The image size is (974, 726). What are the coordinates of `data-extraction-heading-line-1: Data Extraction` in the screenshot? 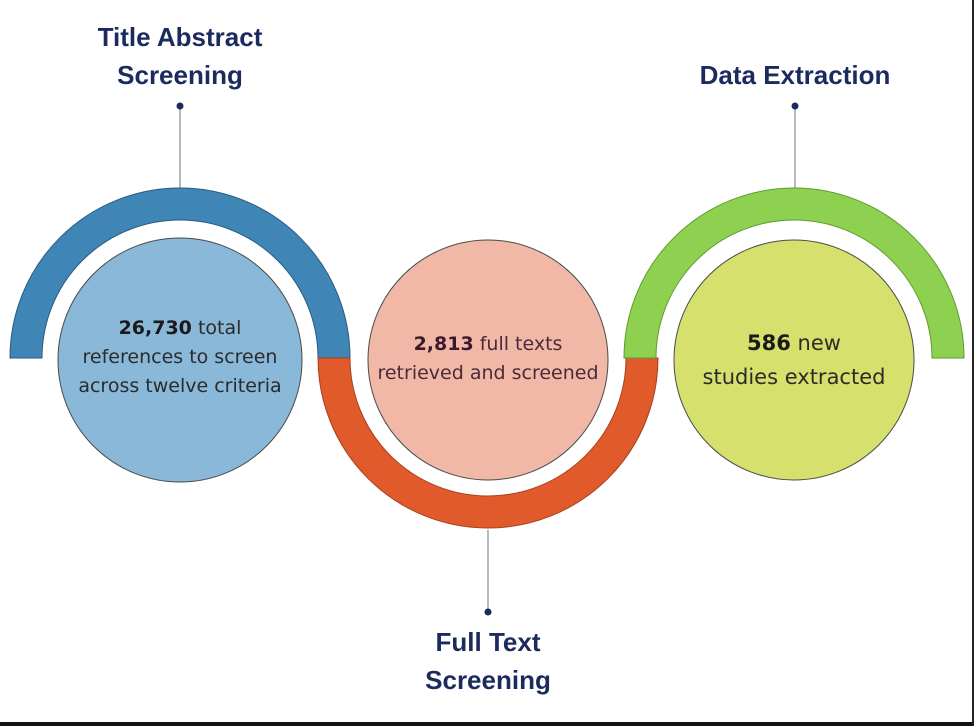 It's located at (795, 75).